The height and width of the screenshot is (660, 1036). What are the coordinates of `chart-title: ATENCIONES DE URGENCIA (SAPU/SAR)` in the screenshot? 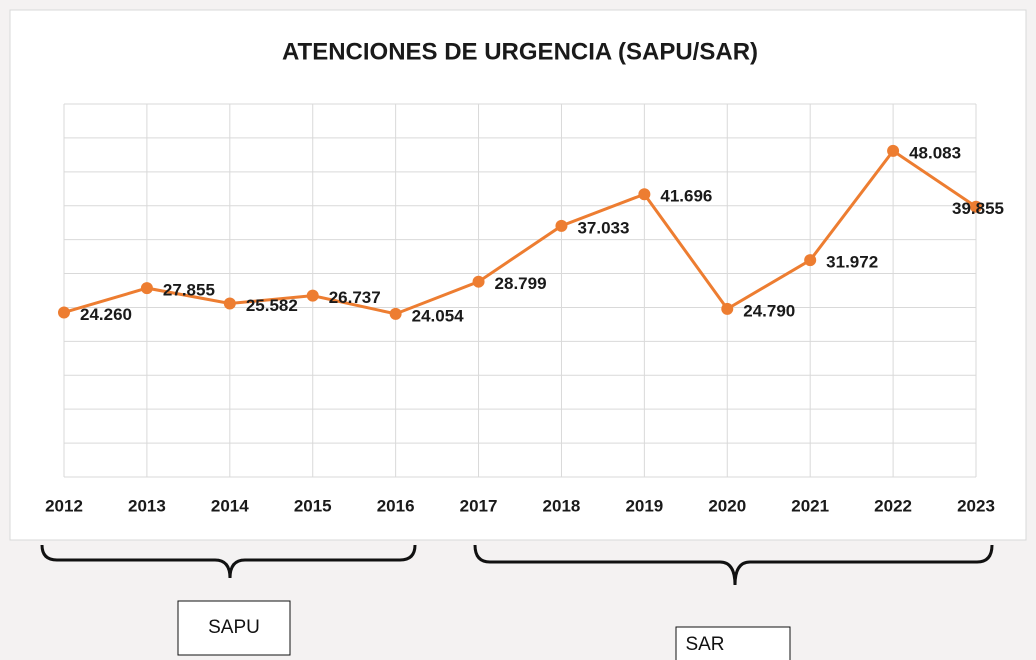 It's located at (520, 51).